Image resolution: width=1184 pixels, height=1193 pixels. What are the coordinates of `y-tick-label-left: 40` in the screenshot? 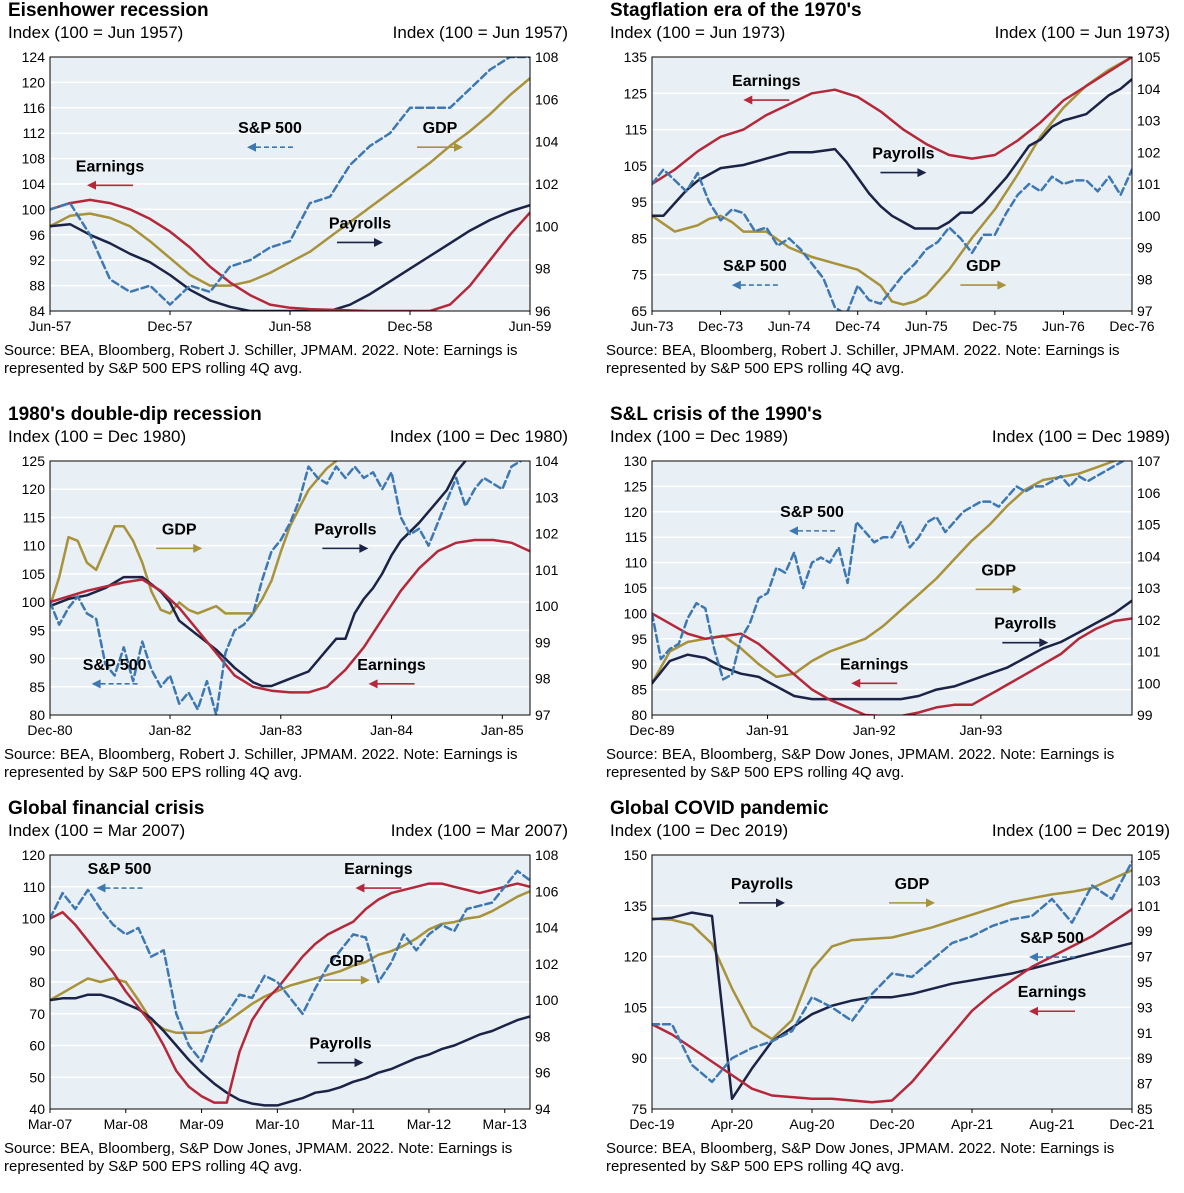 It's located at (37, 1109).